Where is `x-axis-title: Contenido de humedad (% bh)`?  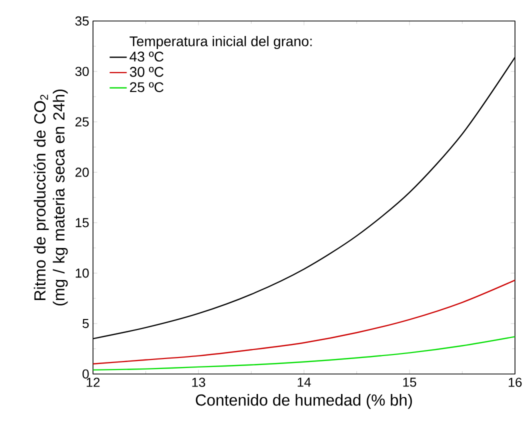
x-axis-title: Contenido de humedad (% bh) is located at coordinates (304, 401).